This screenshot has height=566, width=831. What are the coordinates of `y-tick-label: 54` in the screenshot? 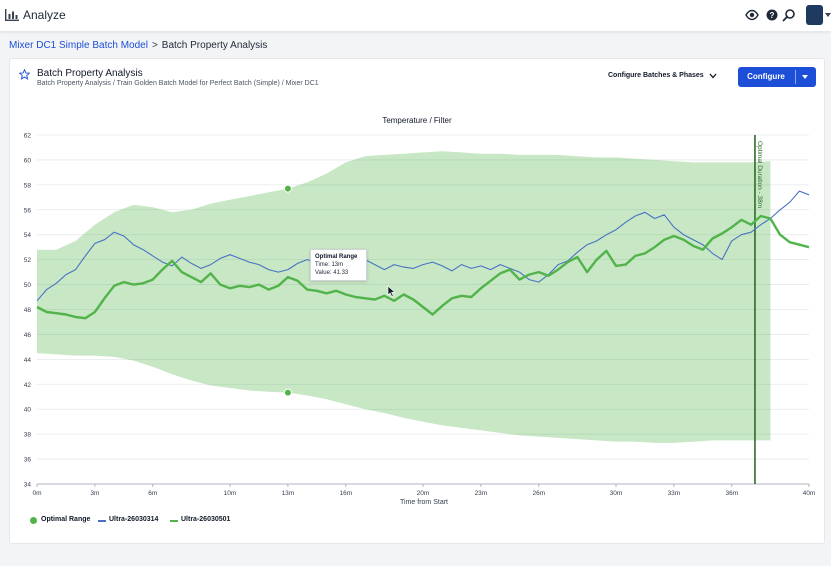 It's located at (28, 235).